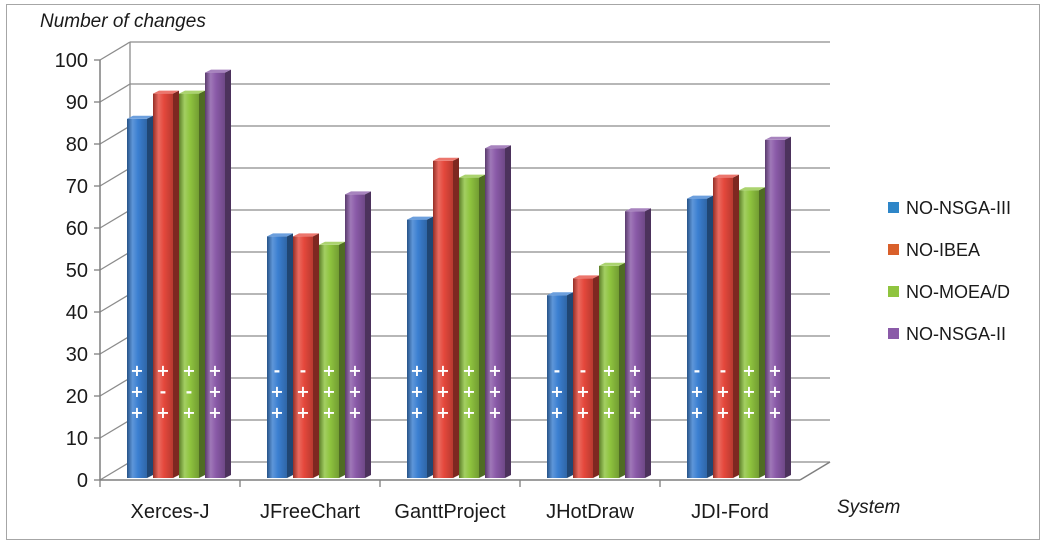 The image size is (1048, 546). I want to click on x-category-label: GanttProject, so click(450, 512).